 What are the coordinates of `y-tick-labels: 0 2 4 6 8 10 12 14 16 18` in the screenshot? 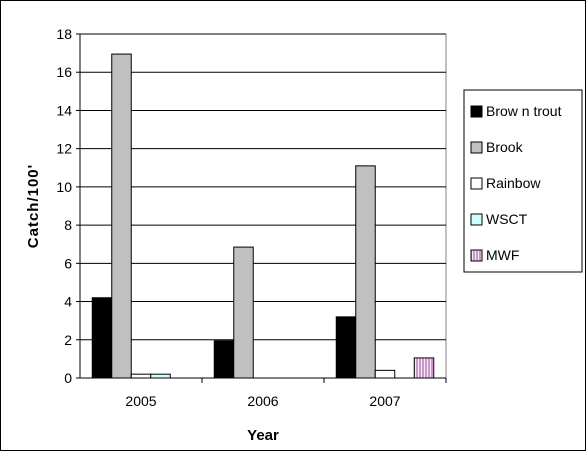 It's located at (64, 206).